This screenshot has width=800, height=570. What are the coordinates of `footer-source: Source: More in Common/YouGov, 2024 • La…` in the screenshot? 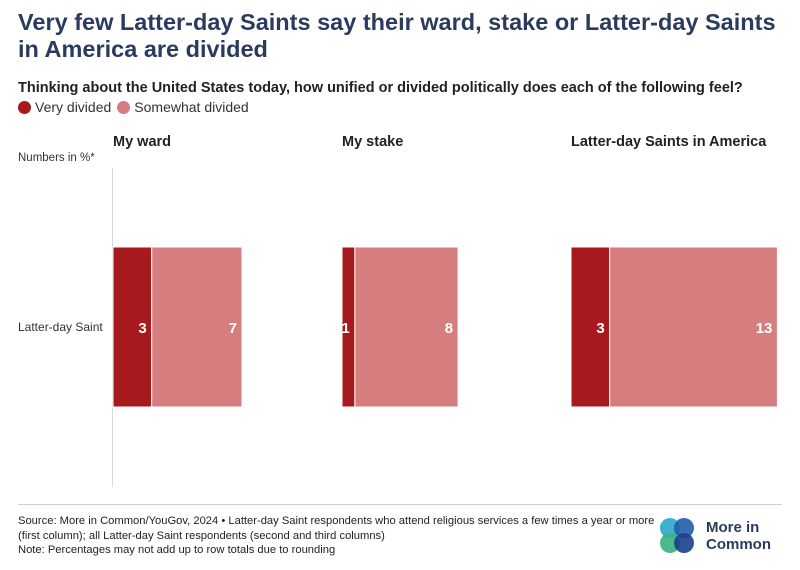 It's located at (338, 536).